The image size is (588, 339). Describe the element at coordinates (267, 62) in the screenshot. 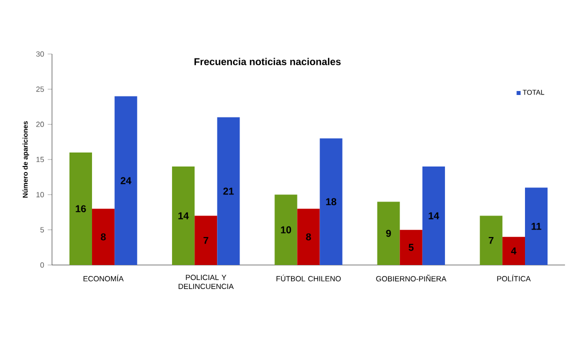

I see `chart-title: Frecuencia noticias nacionales` at that location.